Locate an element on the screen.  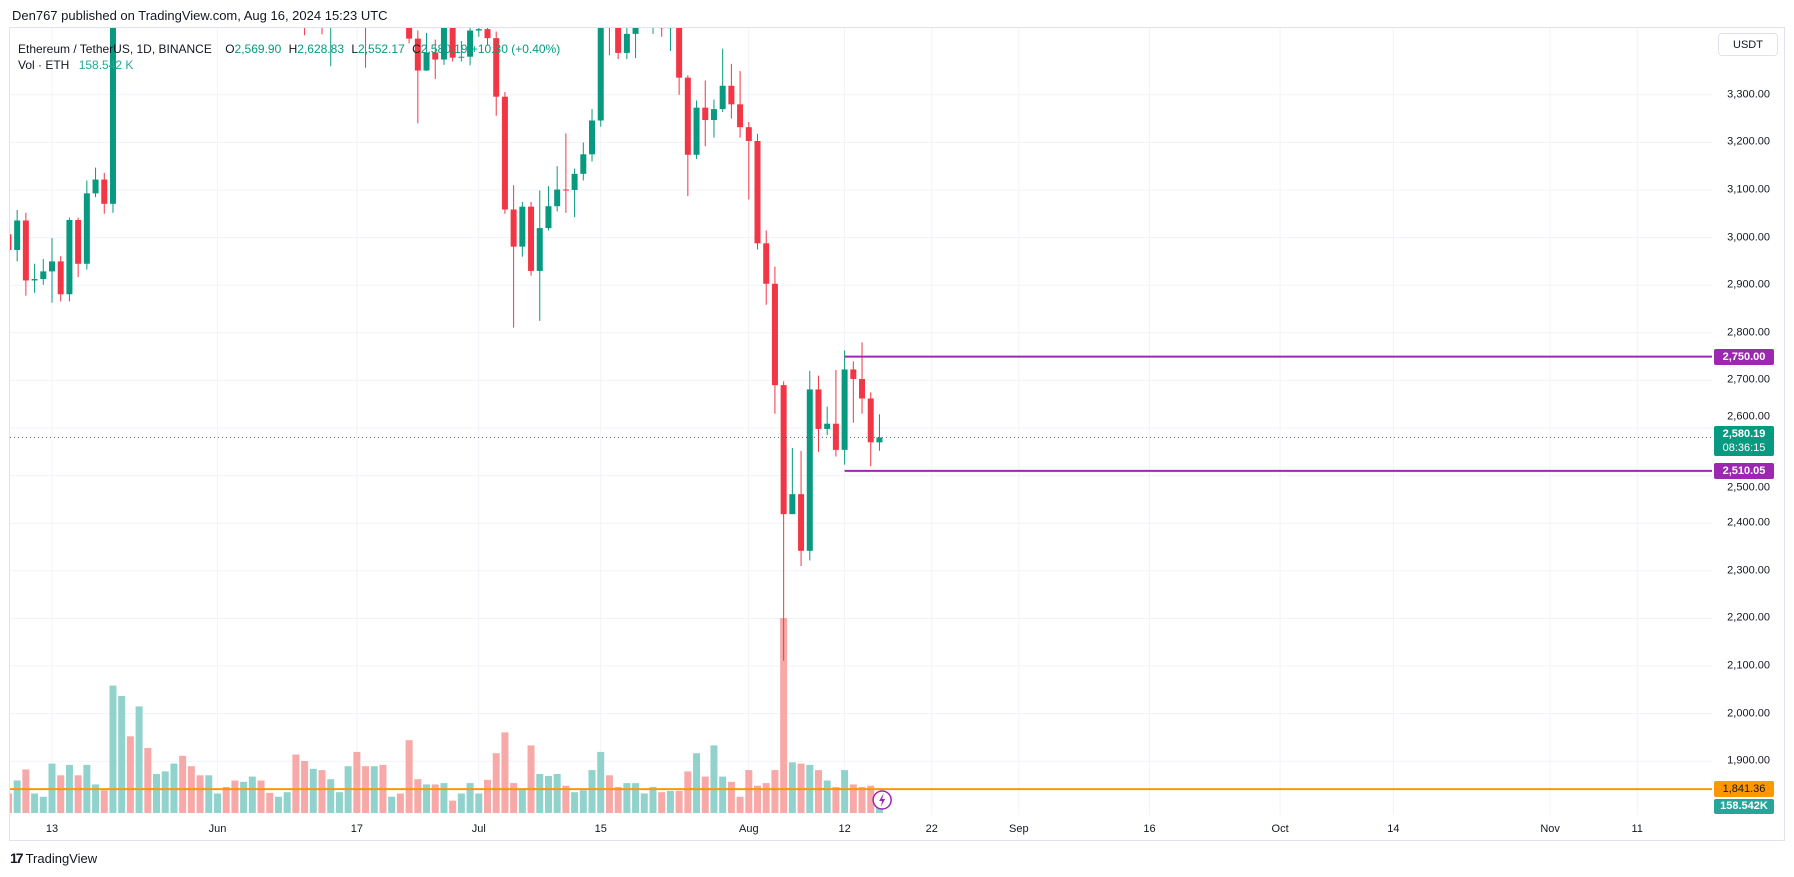
horizontal-line-price-tag: 1,841.36 is located at coordinates (1744, 789).